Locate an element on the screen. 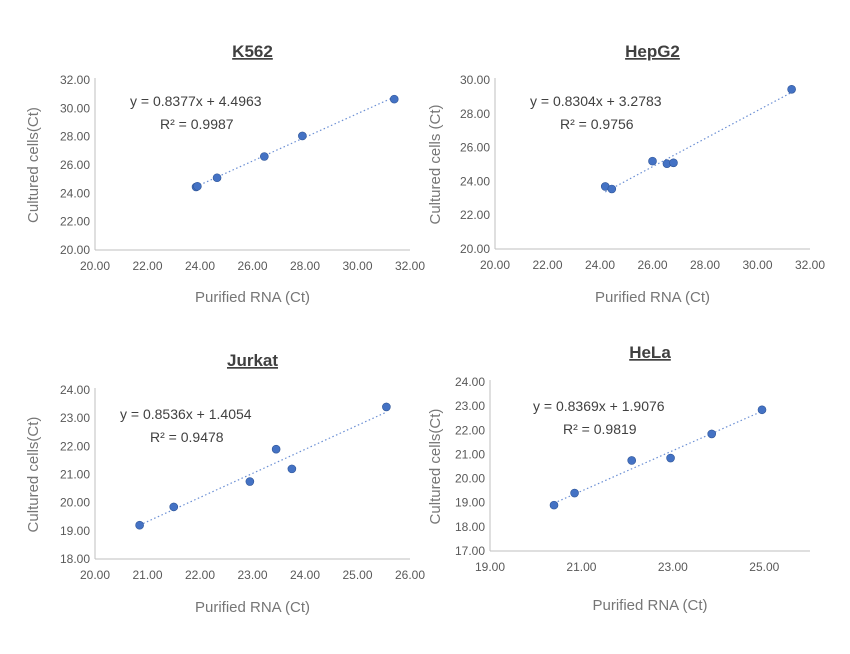 This screenshot has height=654, width=850. chart-title: Jurkat is located at coordinates (252, 360).